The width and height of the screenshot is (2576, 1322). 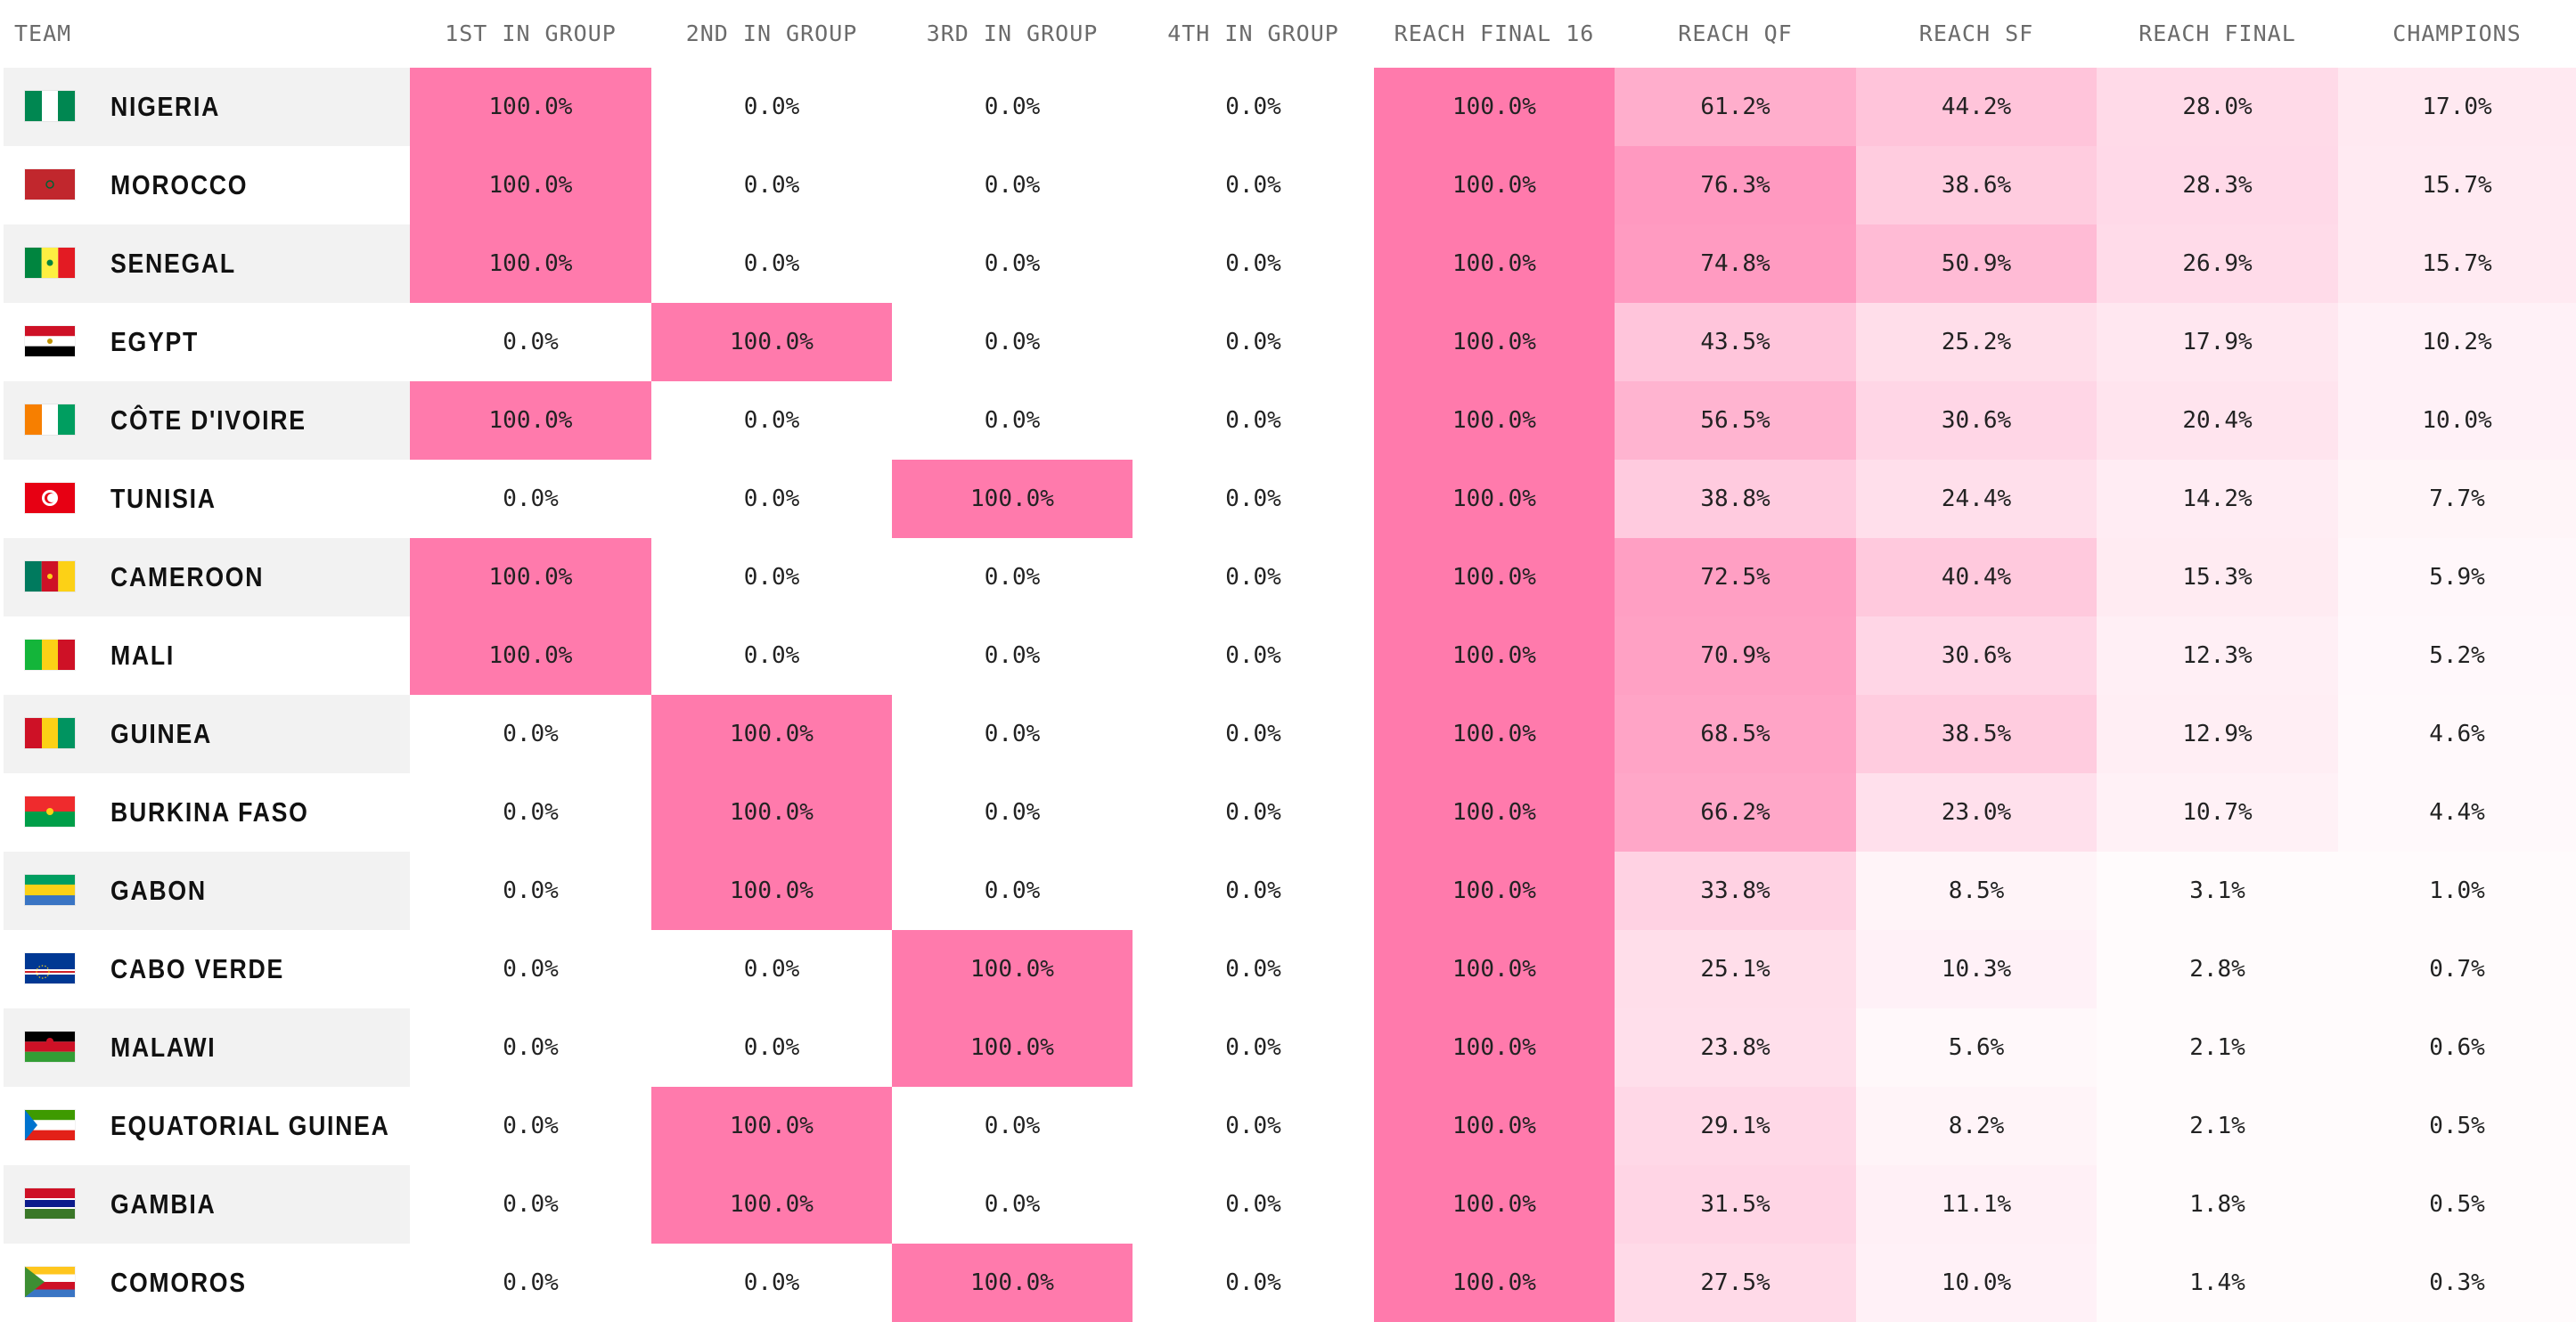 I want to click on value-cell: 4.4%, so click(x=2457, y=813).